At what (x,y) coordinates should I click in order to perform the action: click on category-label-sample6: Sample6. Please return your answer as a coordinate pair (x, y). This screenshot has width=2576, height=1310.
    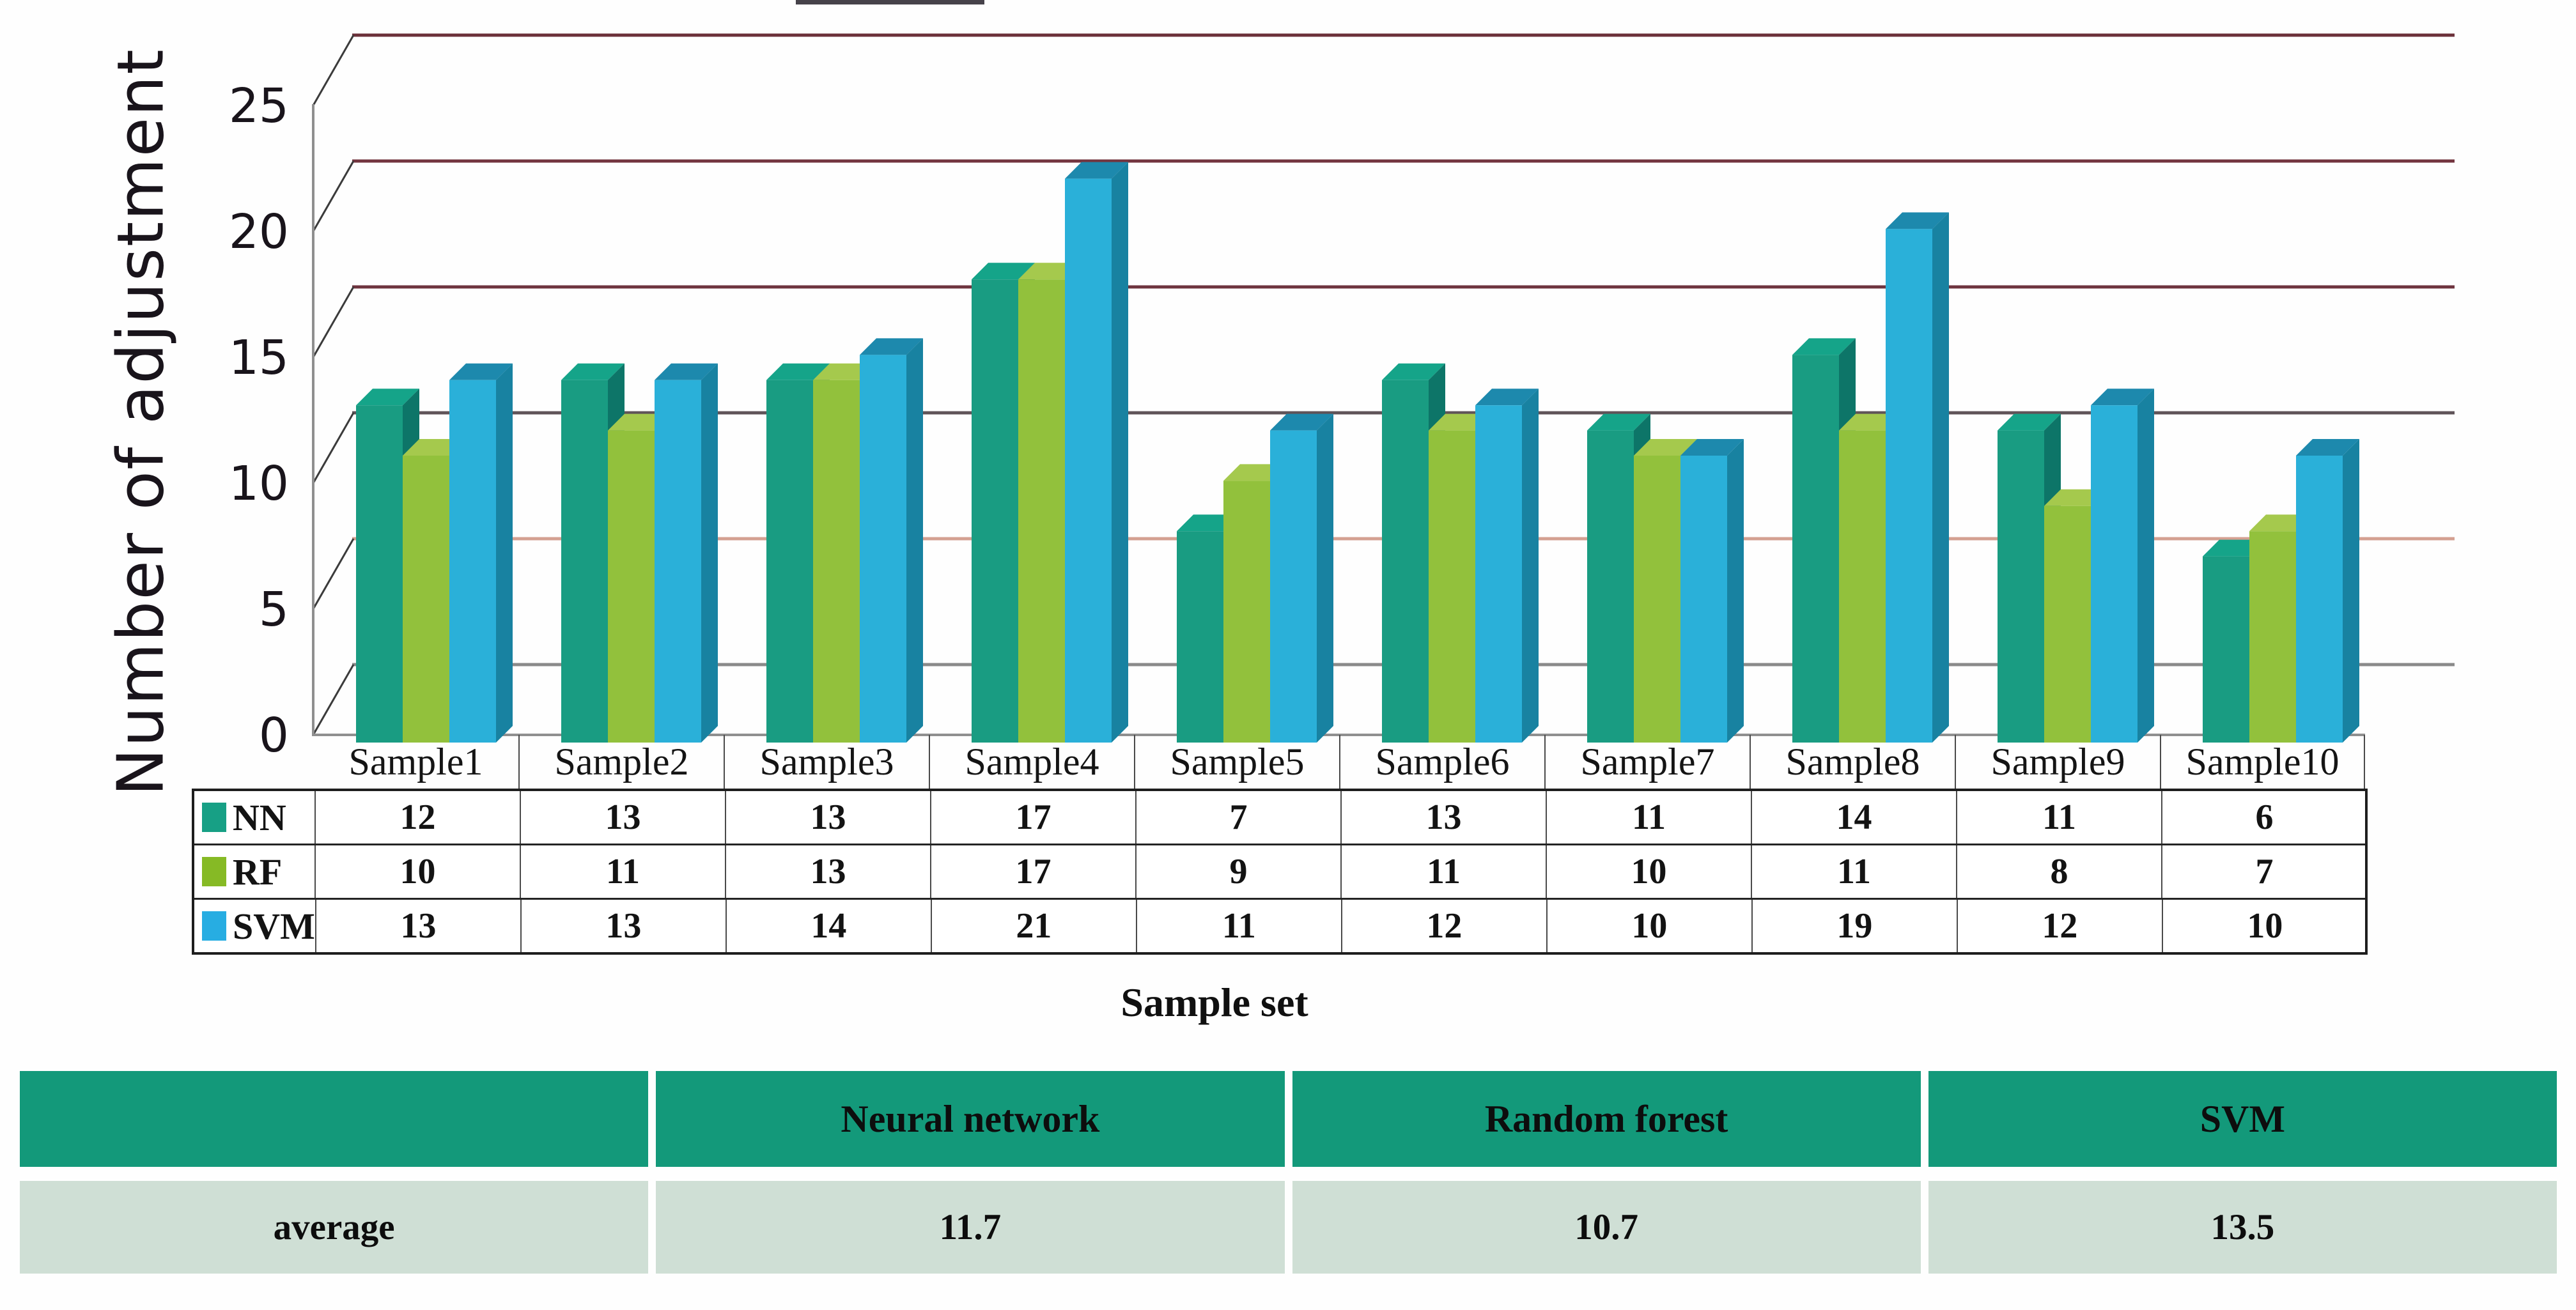
    Looking at the image, I should click on (1442, 762).